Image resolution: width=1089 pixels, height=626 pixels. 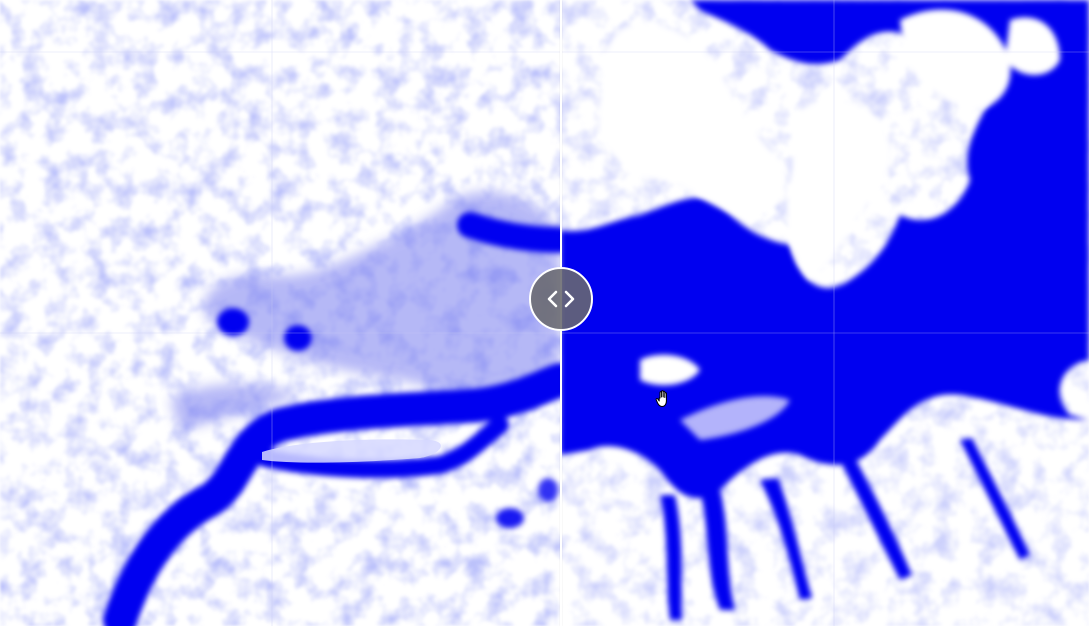 I want to click on chevron-left-right-icon, so click(x=561, y=299).